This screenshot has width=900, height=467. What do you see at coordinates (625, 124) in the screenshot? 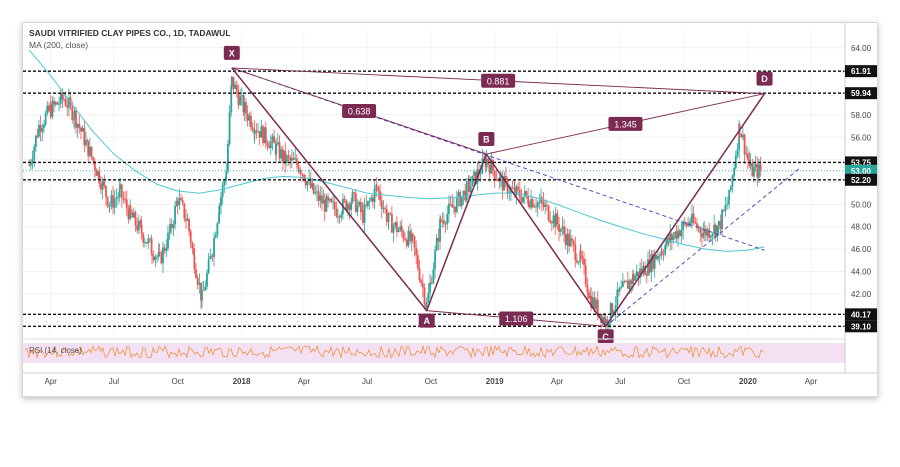
I see `ratio-label: 1.345` at bounding box center [625, 124].